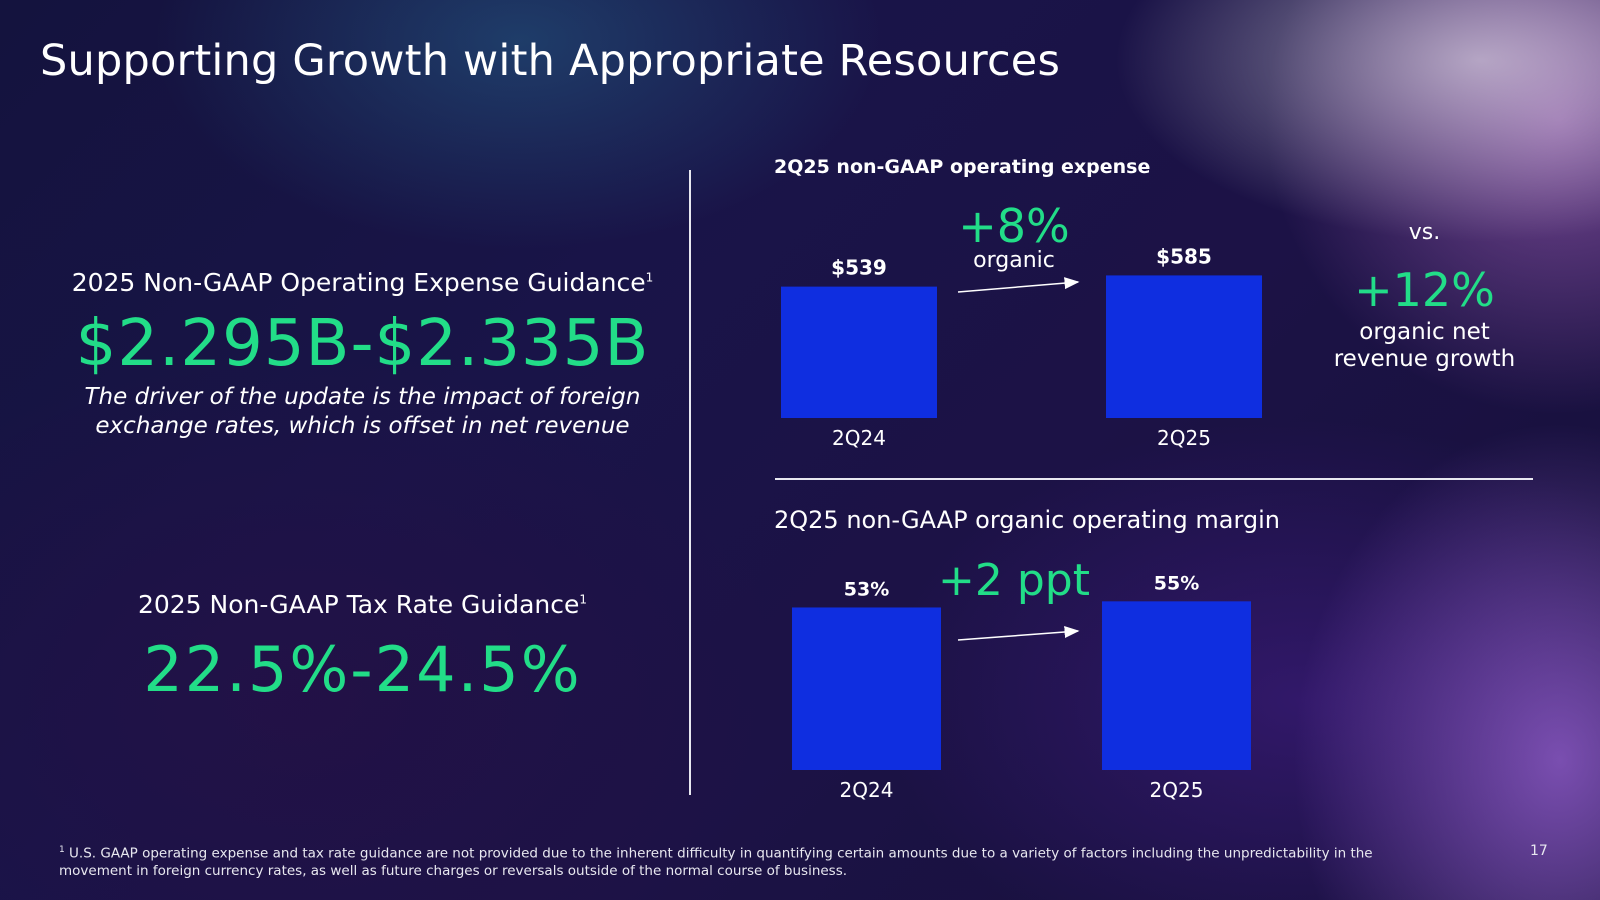  What do you see at coordinates (859, 438) in the screenshot?
I see `opex-category-2q24: 2Q24` at bounding box center [859, 438].